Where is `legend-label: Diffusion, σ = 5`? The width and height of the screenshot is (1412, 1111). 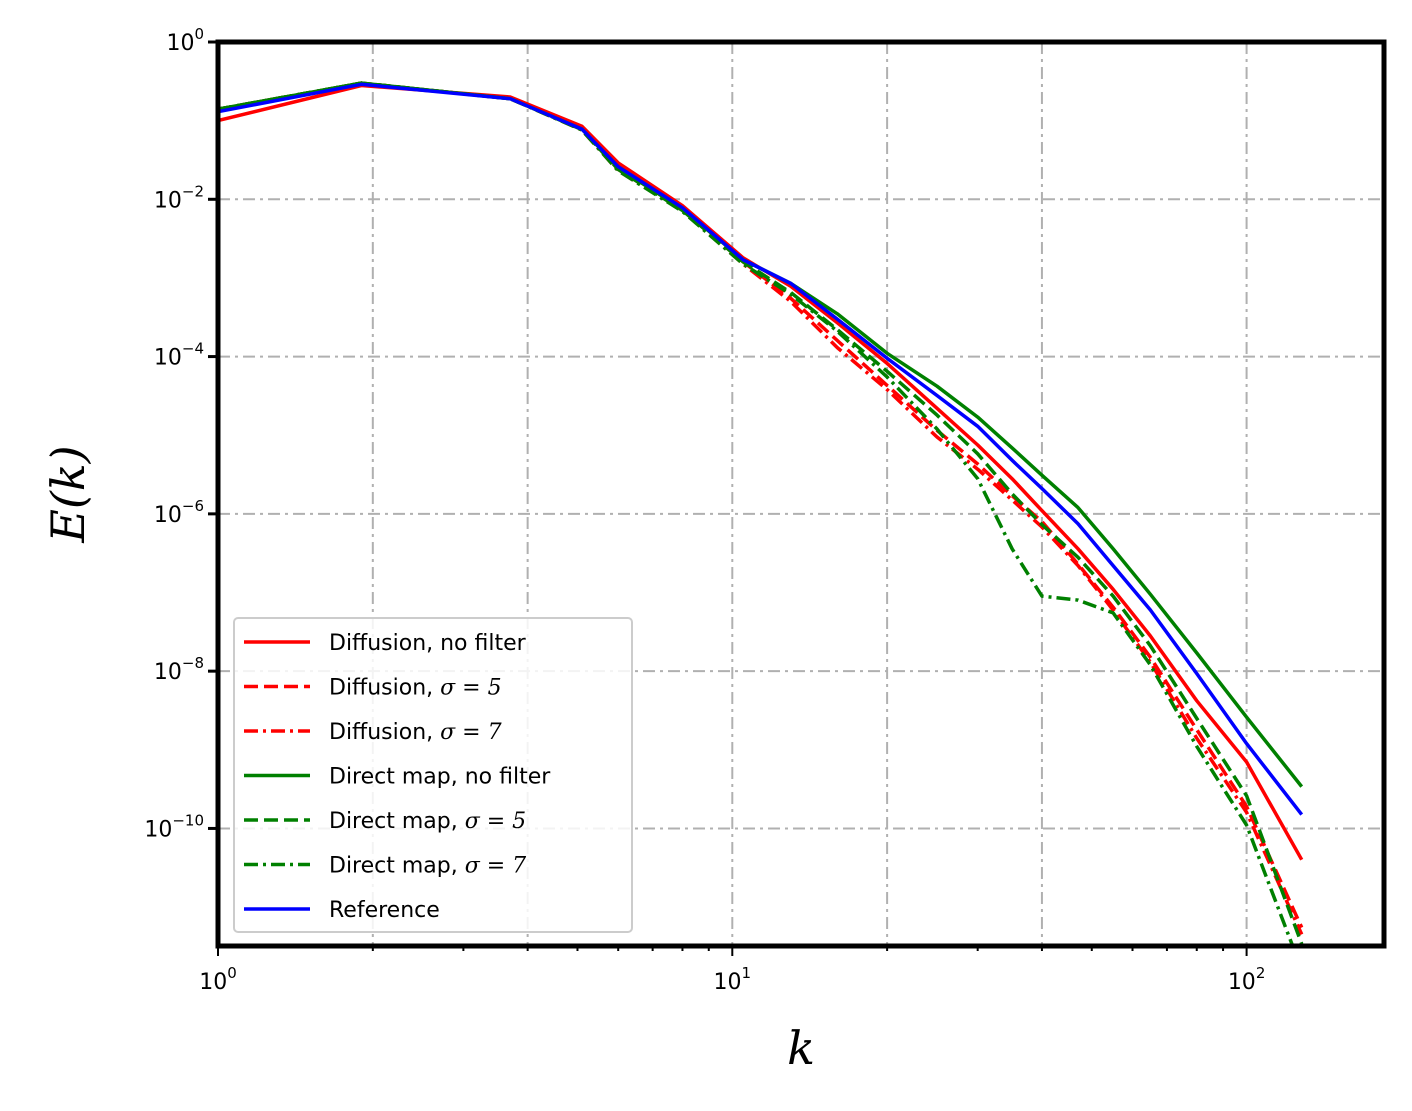 legend-label: Diffusion, σ = 5 is located at coordinates (415, 688).